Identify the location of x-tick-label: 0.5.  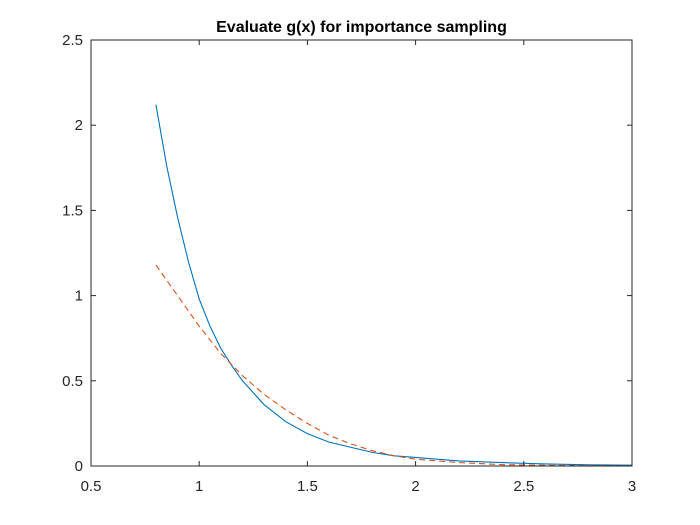
(91, 486).